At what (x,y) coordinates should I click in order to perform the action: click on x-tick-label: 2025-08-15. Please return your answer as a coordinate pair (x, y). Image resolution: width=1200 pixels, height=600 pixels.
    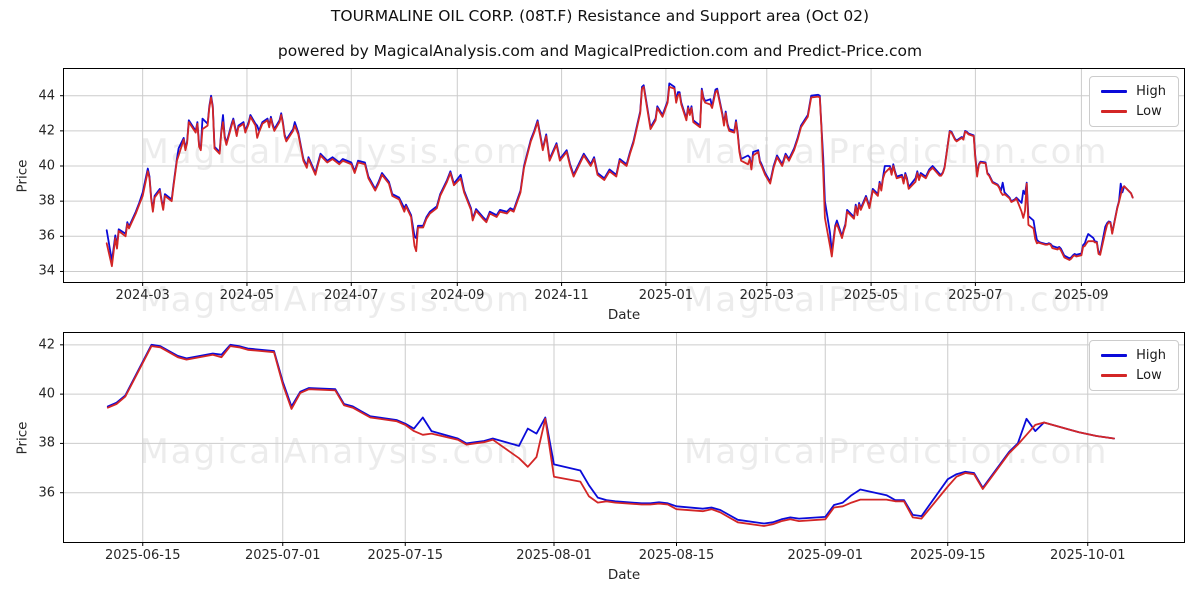
    Looking at the image, I should click on (676, 555).